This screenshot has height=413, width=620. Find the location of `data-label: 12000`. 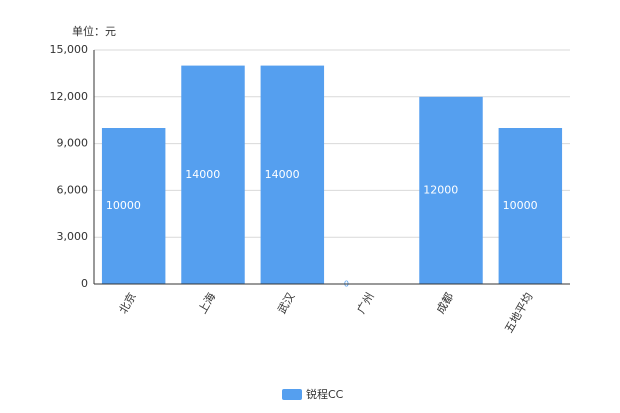

data-label: 12000 is located at coordinates (440, 189).